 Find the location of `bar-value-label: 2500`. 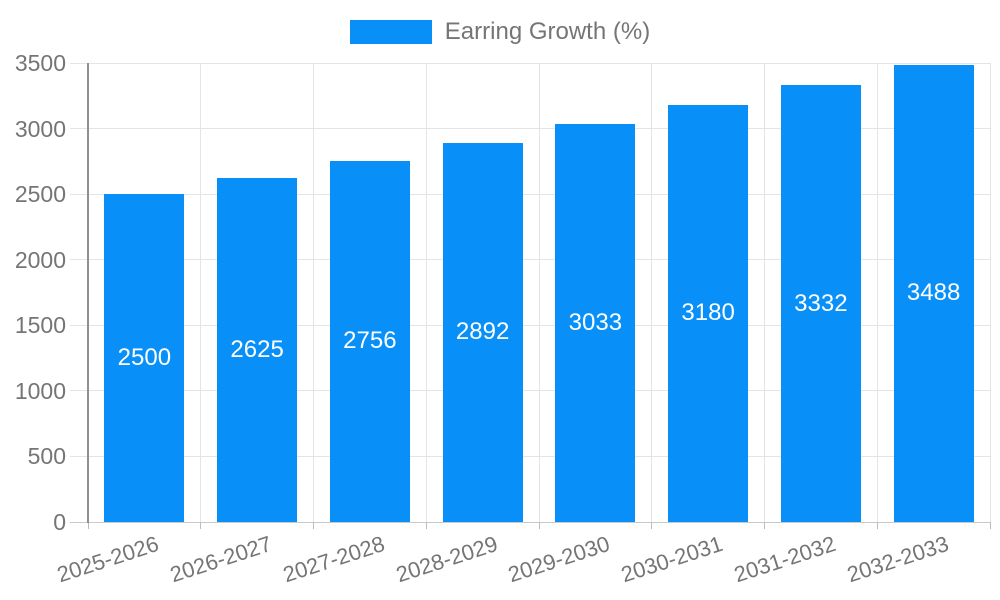

bar-value-label: 2500 is located at coordinates (144, 358).